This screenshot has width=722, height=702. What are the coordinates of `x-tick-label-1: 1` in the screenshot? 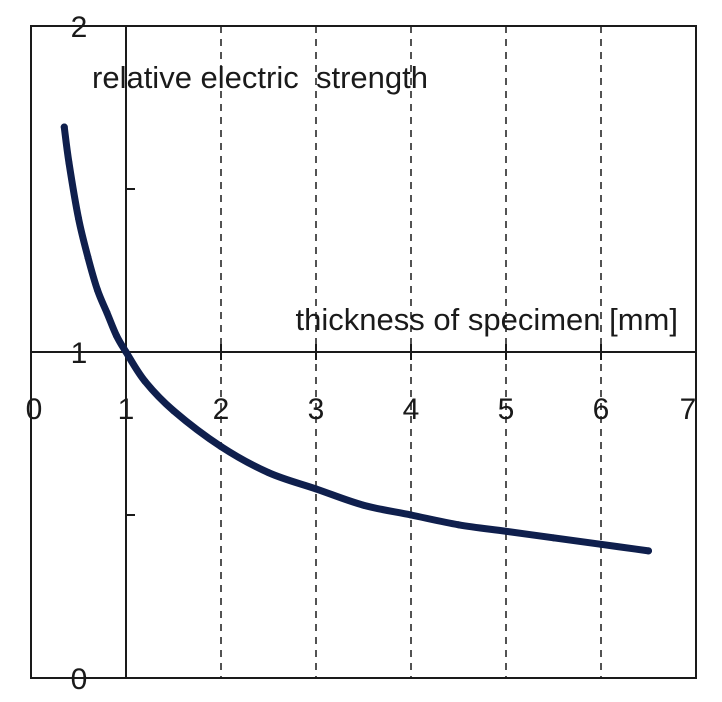 It's located at (126, 409).